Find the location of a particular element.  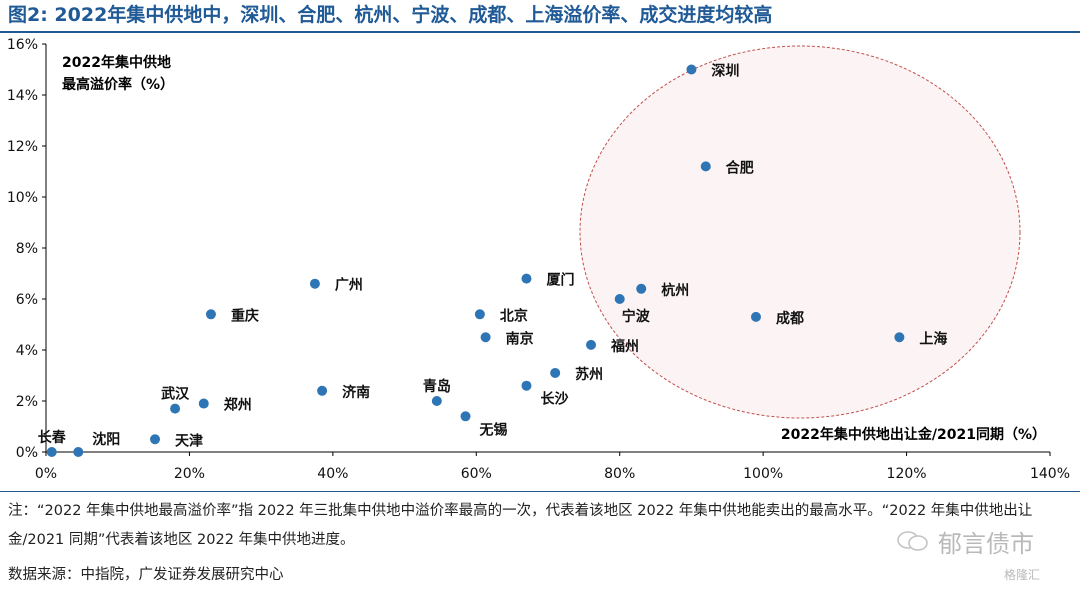

point-label: 成都 is located at coordinates (790, 318).